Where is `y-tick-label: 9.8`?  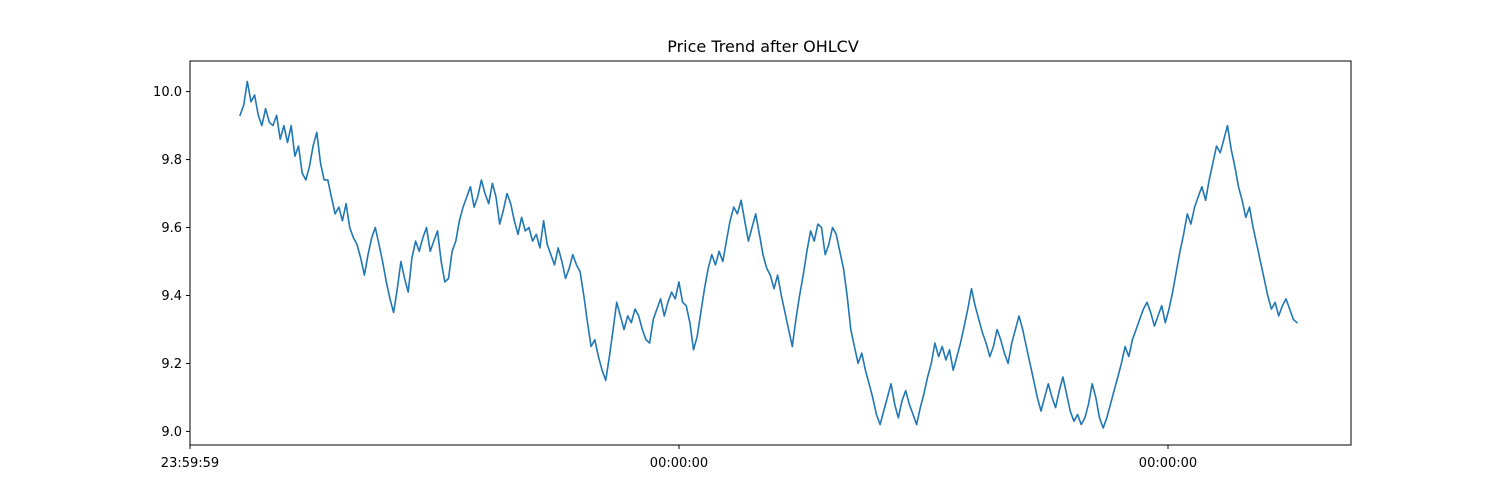
y-tick-label: 9.8 is located at coordinates (171, 160).